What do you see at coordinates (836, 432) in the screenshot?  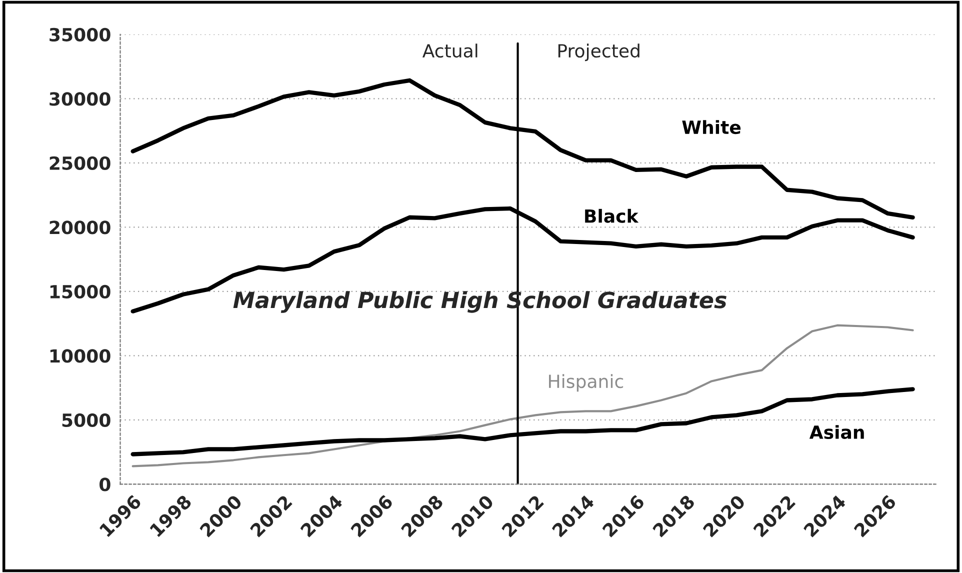 I see `series-label: Asian` at bounding box center [836, 432].